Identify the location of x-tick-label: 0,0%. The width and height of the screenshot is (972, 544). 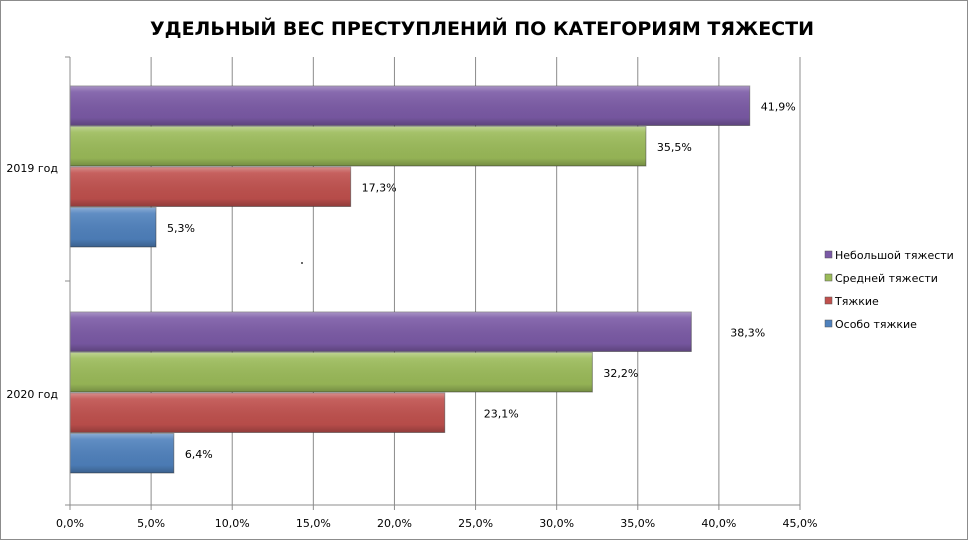
(70, 523).